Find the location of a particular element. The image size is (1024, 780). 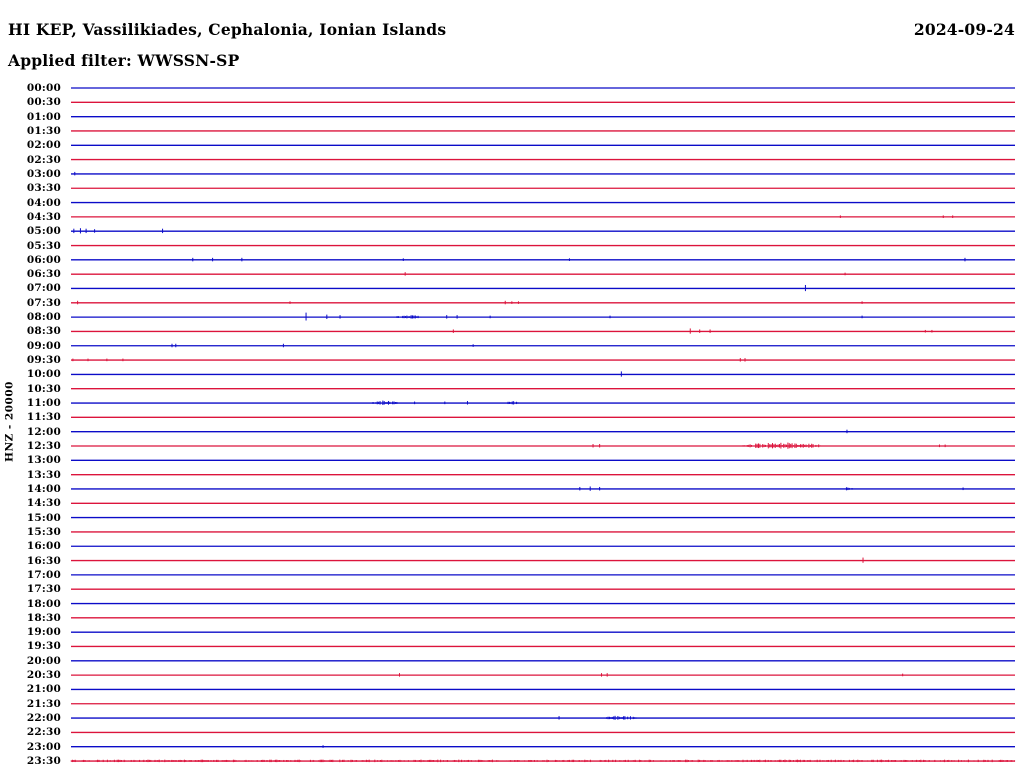

time-label: 03:30 is located at coordinates (43, 188).